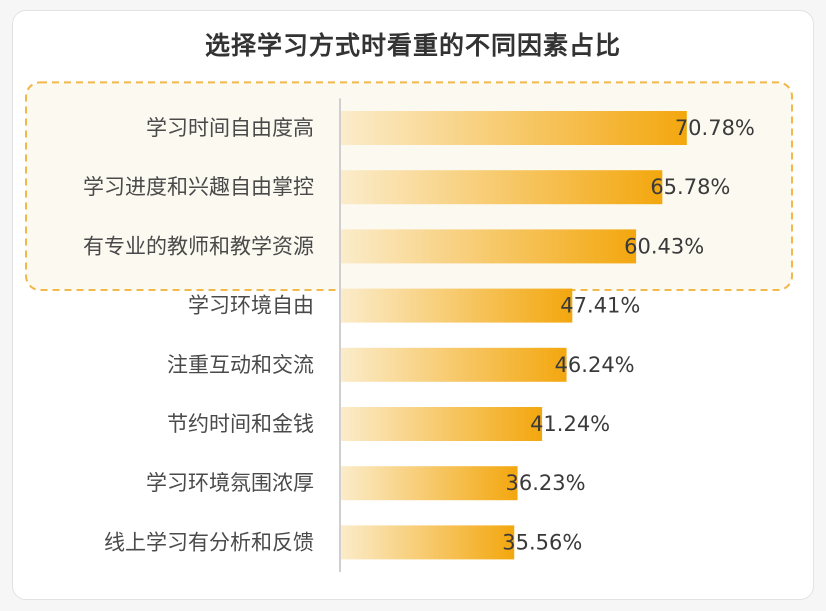 This screenshot has width=826, height=611. Describe the element at coordinates (230, 128) in the screenshot. I see `category-label: 学习时间自由度高` at that location.